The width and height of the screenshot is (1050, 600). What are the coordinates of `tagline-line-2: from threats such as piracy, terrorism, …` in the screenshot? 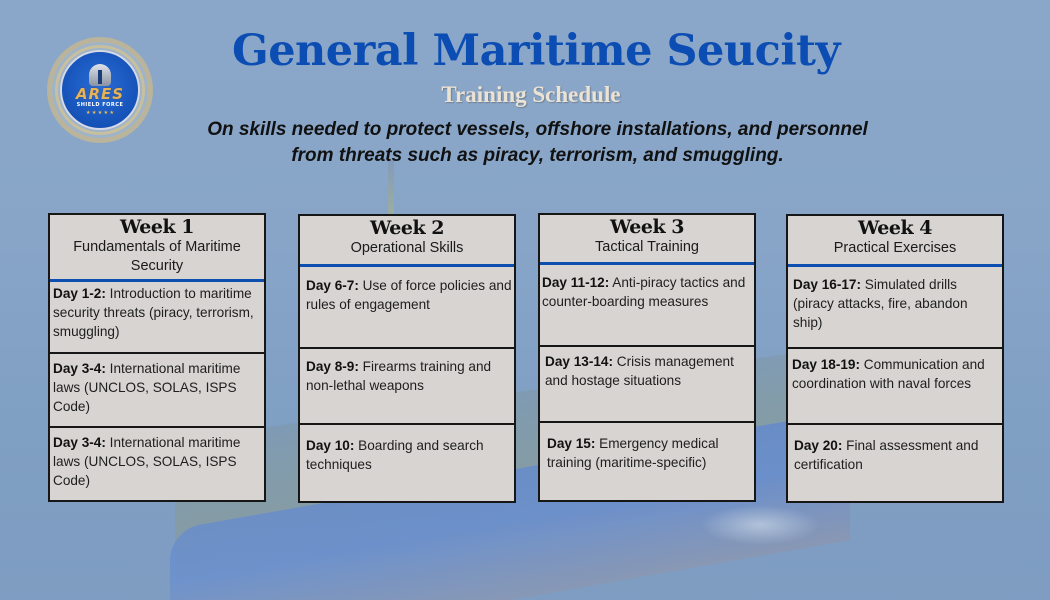 It's located at (537, 155).